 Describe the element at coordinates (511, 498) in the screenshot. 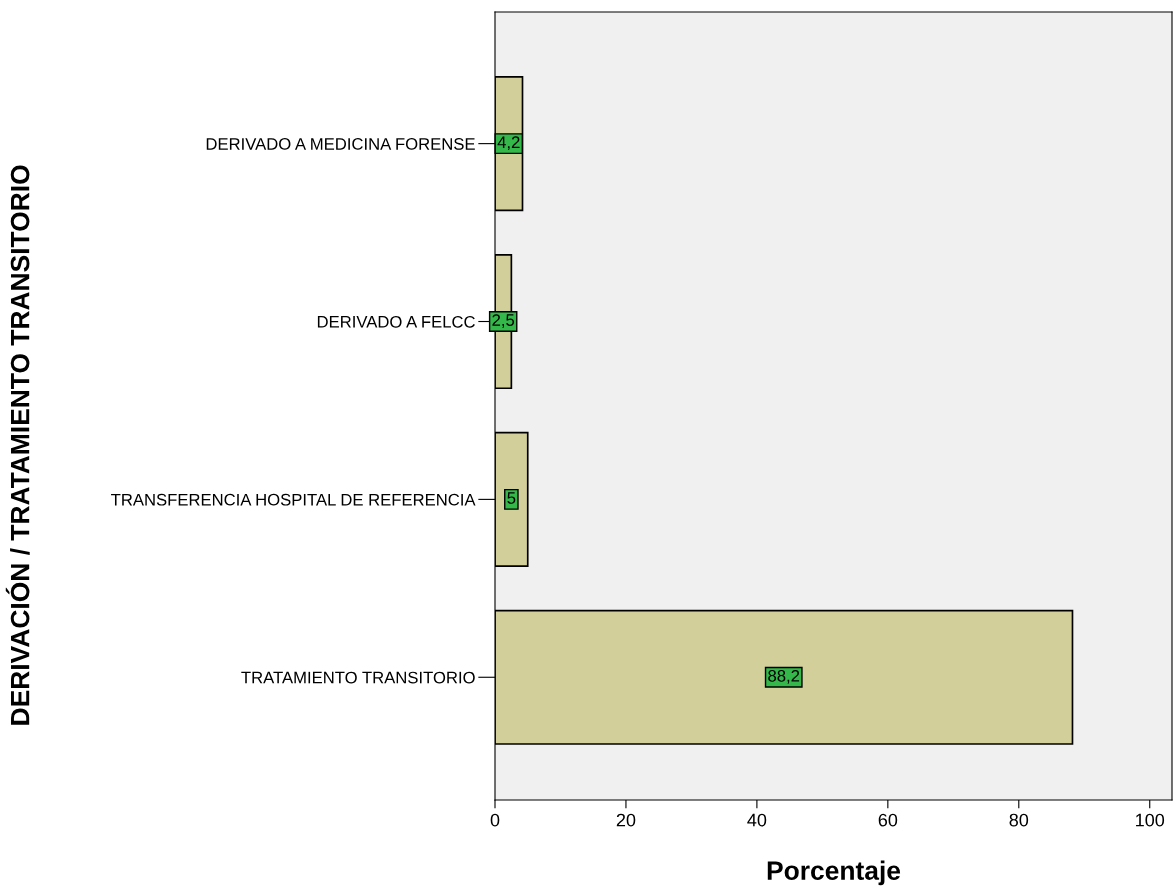

I see `data-label: 5` at that location.